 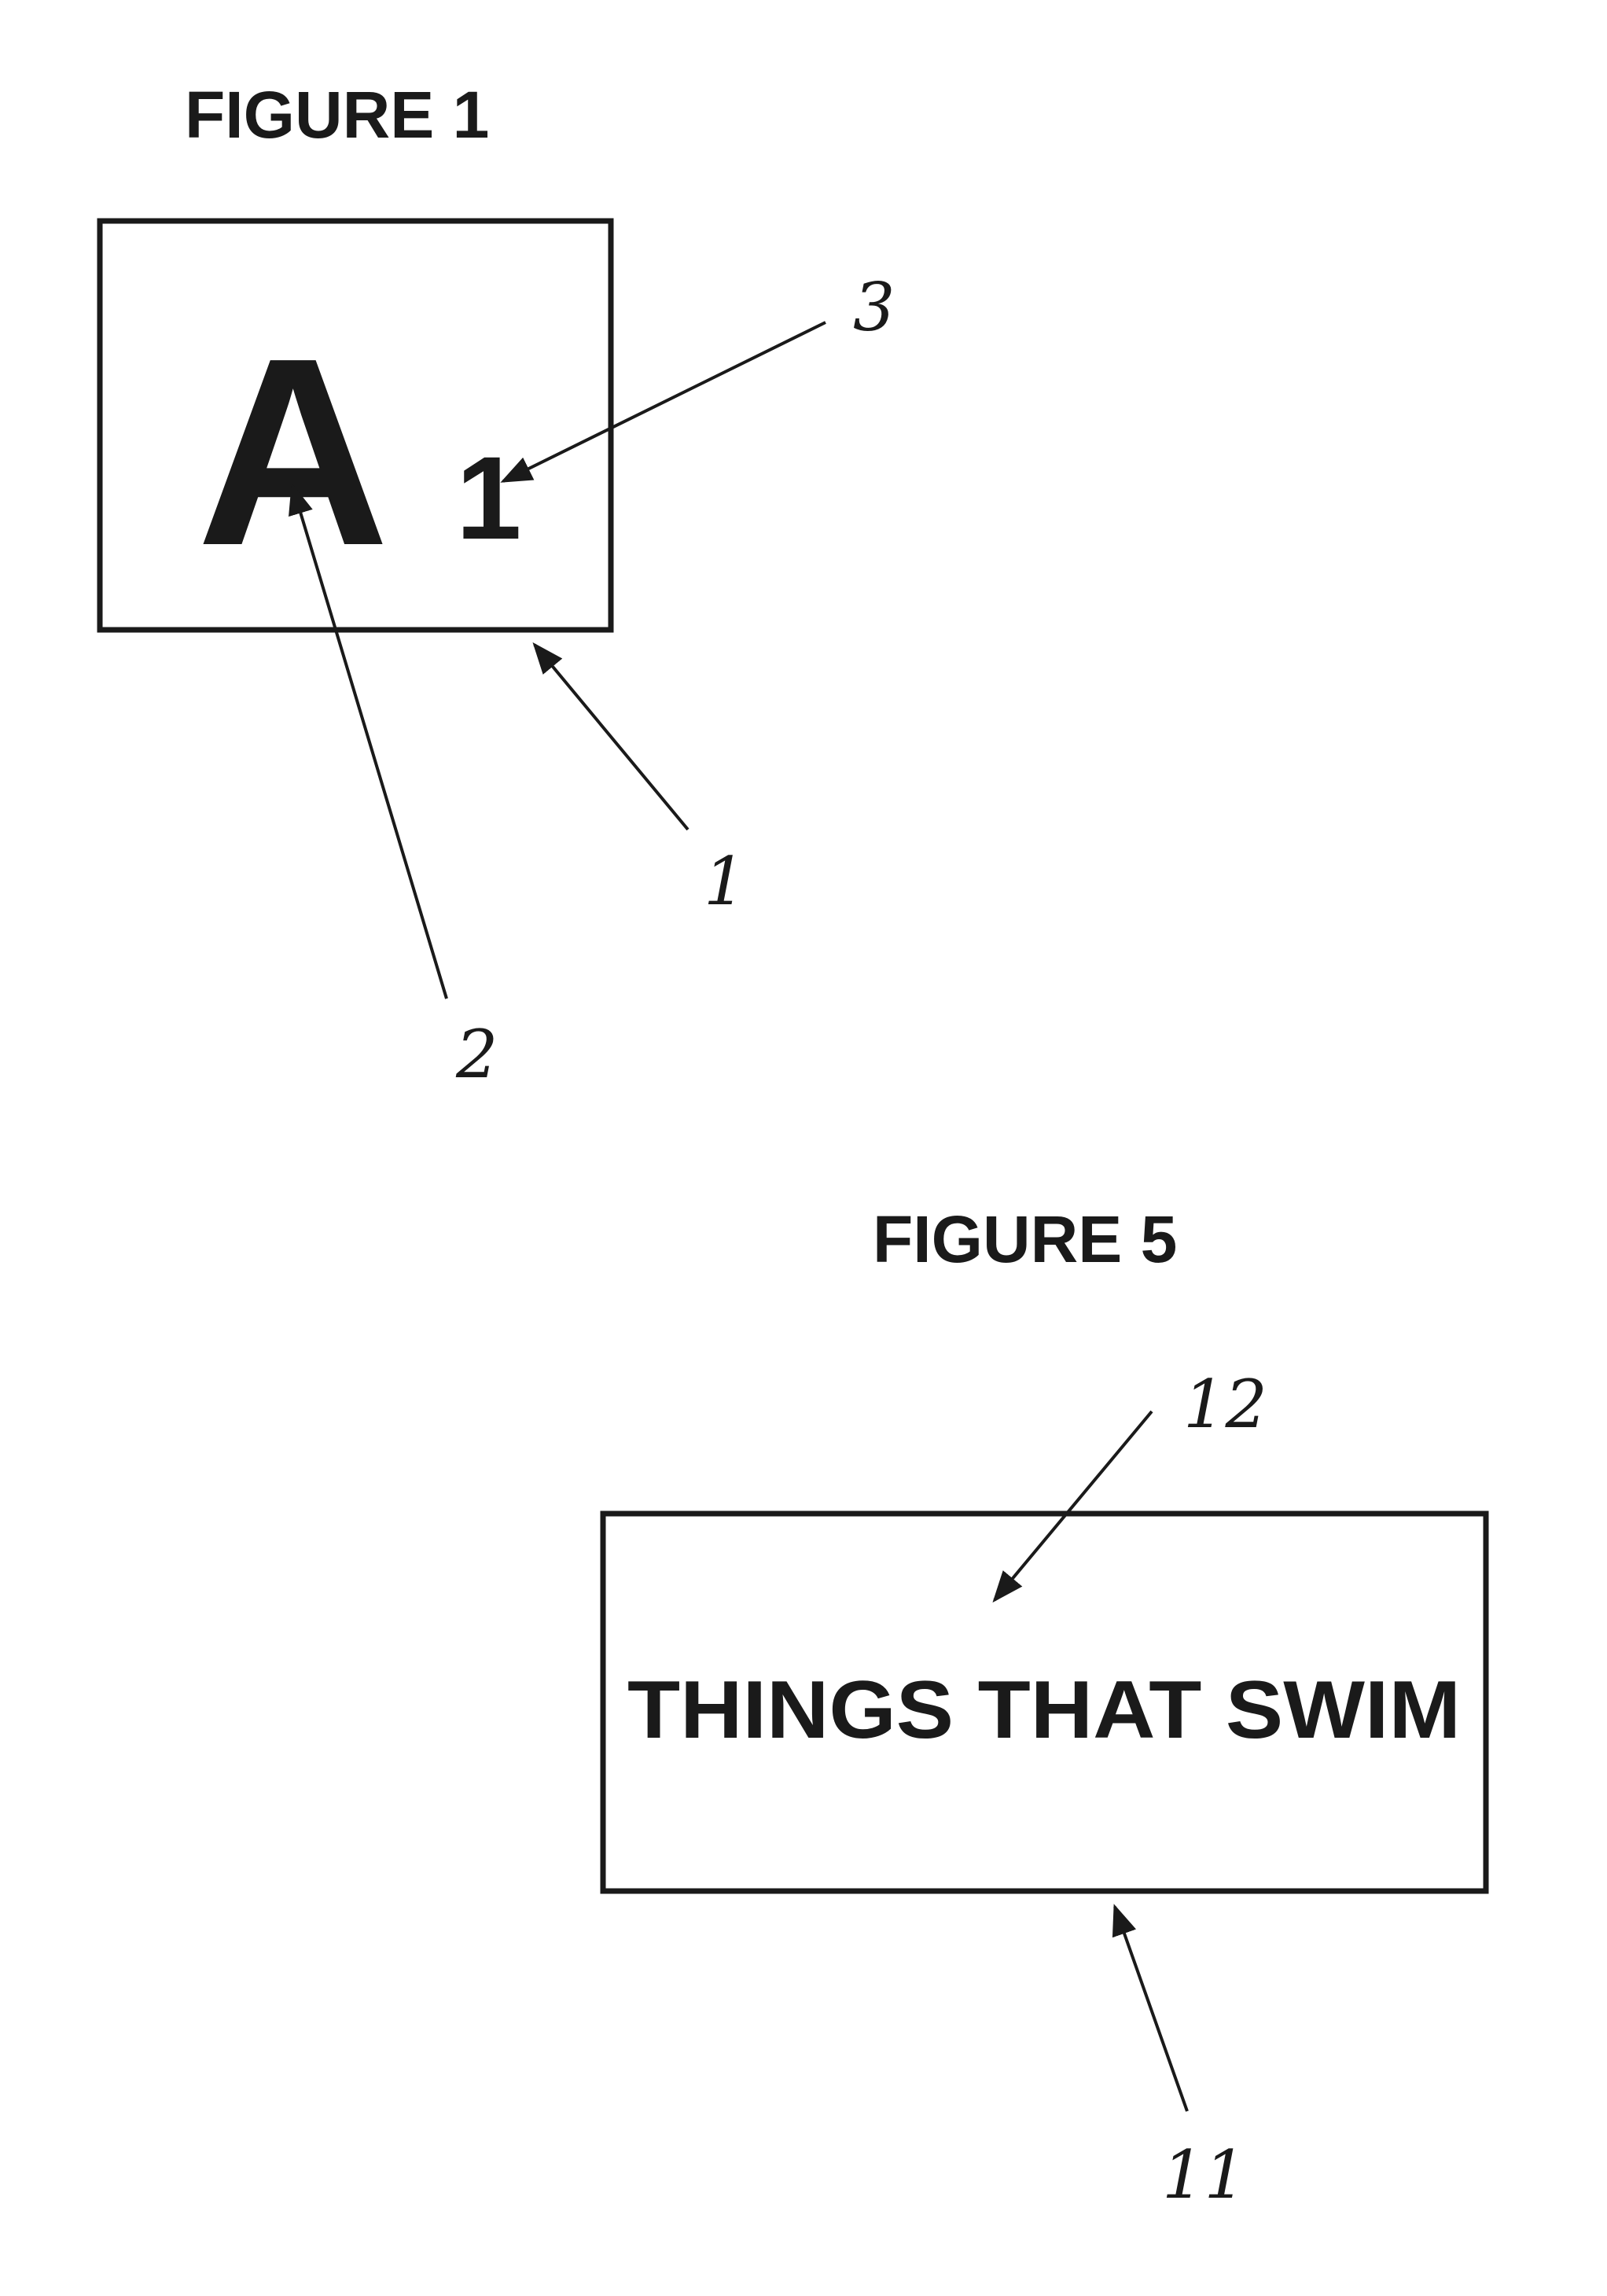 I want to click on ref-number-12: 12, so click(x=1225, y=1404).